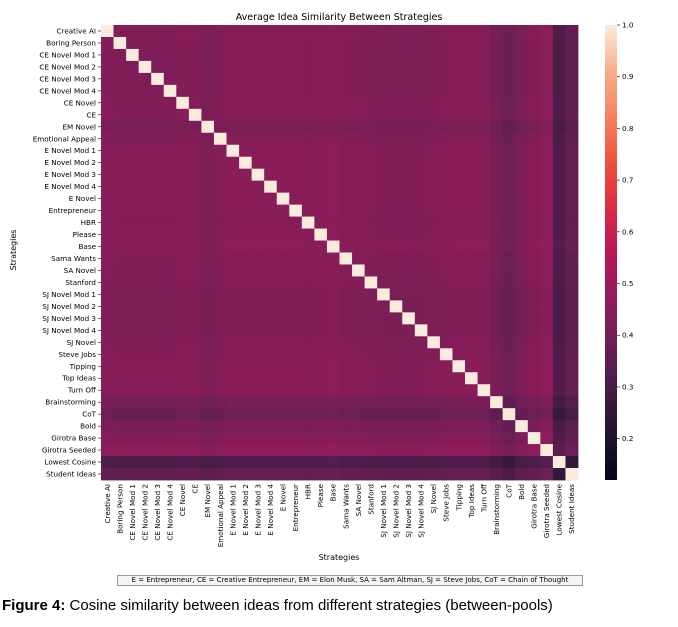 The image size is (678, 627). Describe the element at coordinates (625, 232) in the screenshot. I see `colorbar-ticks: 0.20.30.40.50.60.70.80.91.0` at that location.